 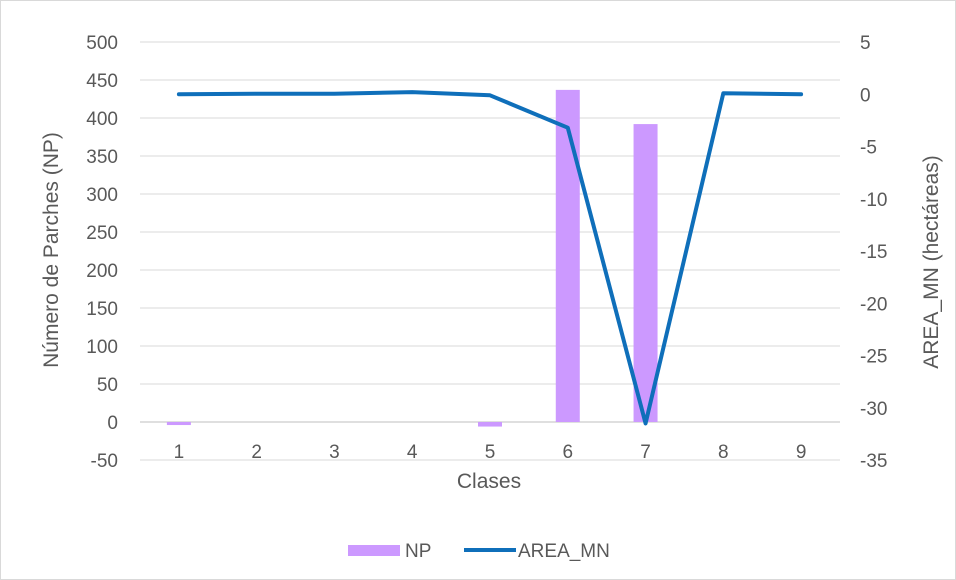 What do you see at coordinates (104, 461) in the screenshot?
I see `y-tick-label: -50` at bounding box center [104, 461].